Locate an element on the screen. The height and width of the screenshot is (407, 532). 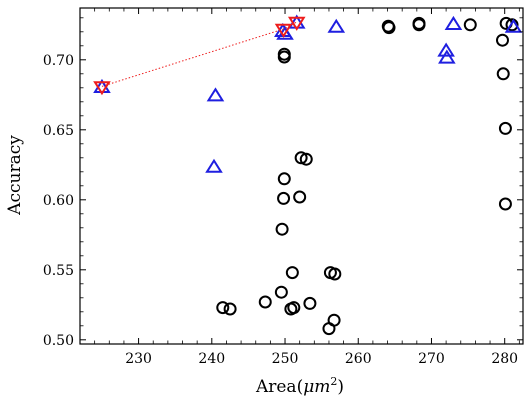
y-axis-label: Accuracy is located at coordinates (15, 175).